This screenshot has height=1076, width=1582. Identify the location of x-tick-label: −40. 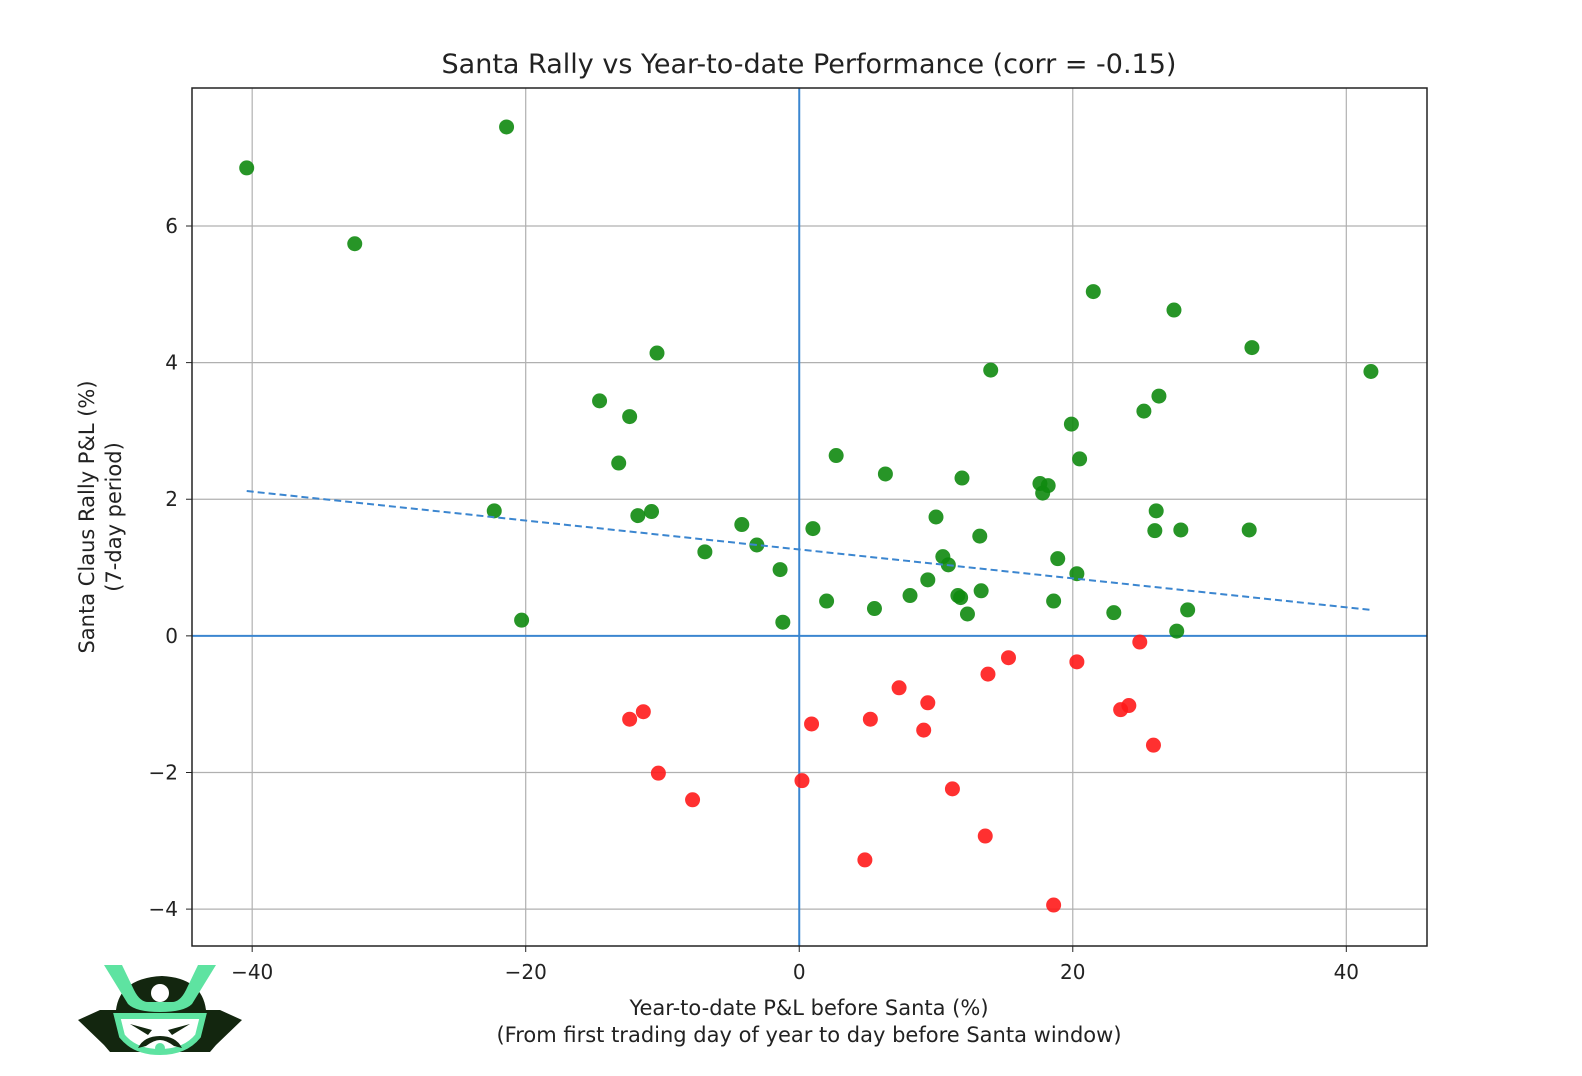
(252, 972).